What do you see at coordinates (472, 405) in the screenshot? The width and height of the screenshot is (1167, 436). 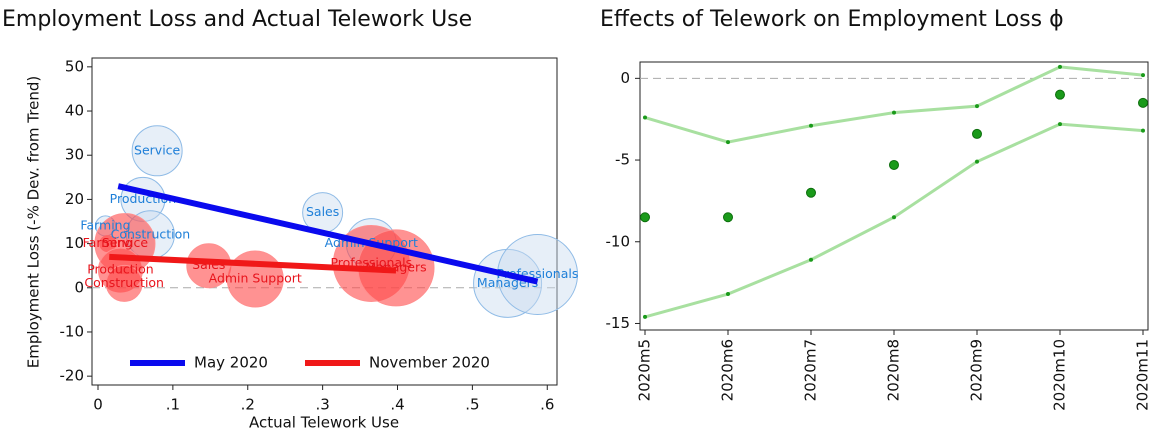 I see `x-tick-label: .5` at bounding box center [472, 405].